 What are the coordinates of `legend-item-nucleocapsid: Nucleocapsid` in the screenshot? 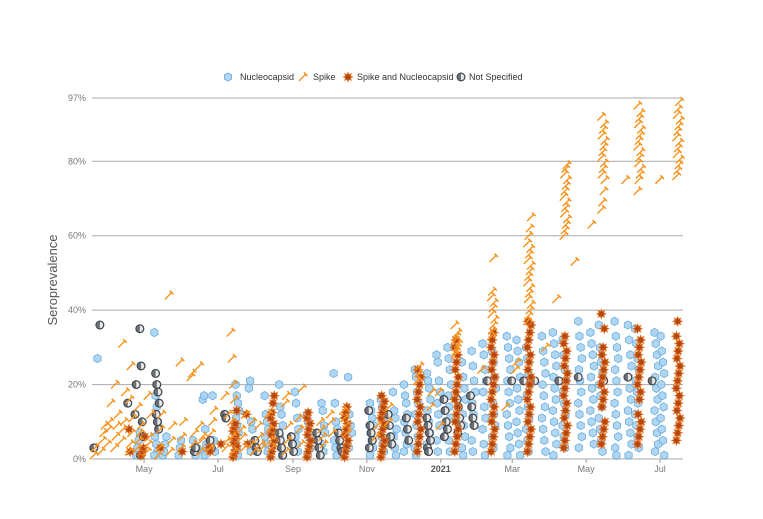 It's located at (258, 77).